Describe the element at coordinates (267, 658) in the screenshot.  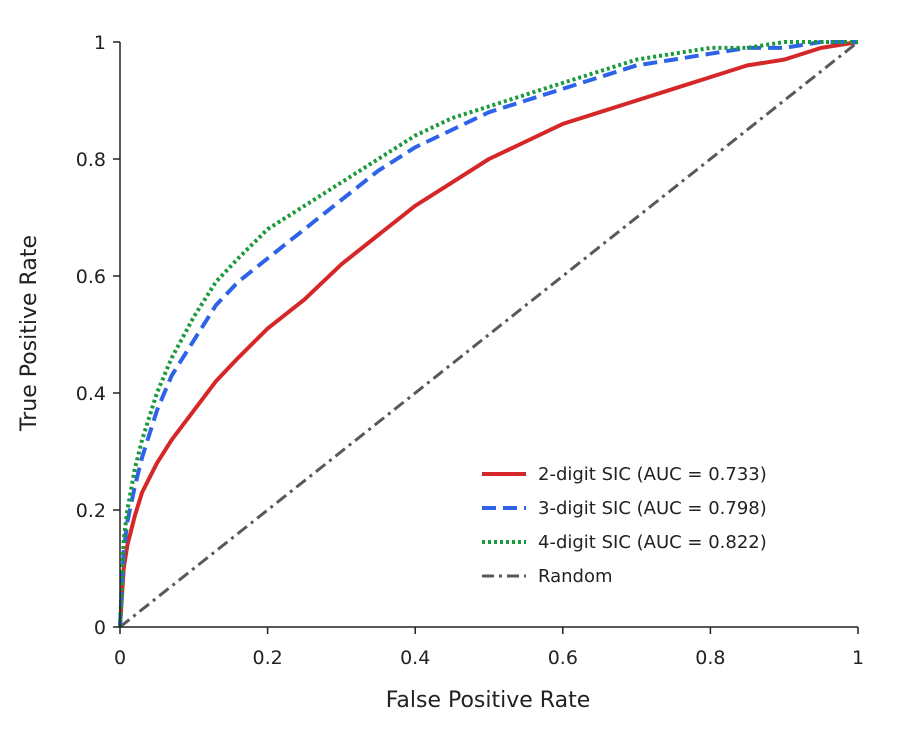
I see `x-tick-label: 0.2` at that location.